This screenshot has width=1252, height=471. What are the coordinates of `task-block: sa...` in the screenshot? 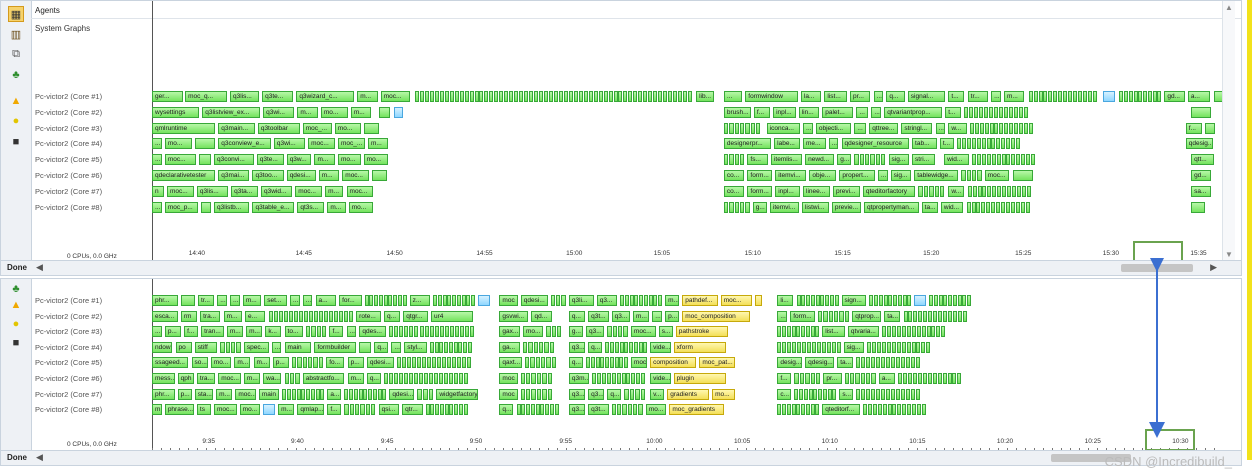 It's located at (1201, 191).